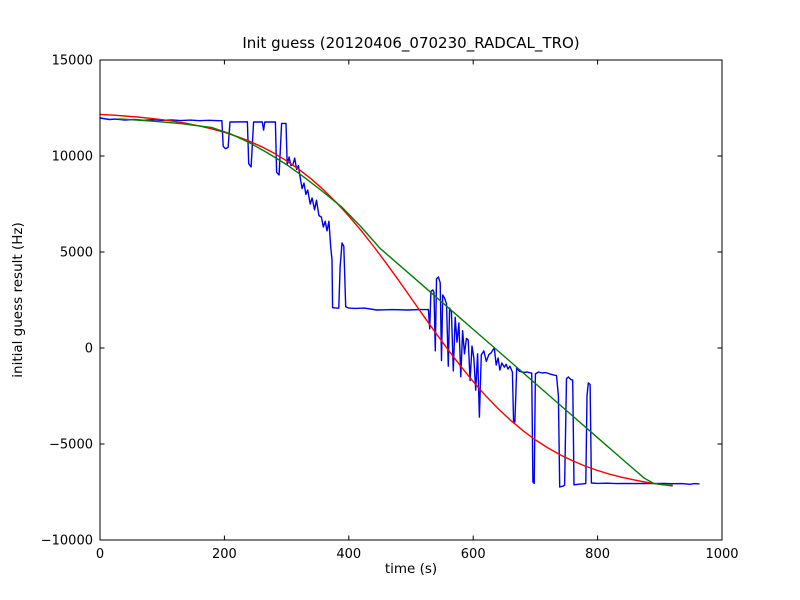 This screenshot has width=800, height=600. Describe the element at coordinates (721, 554) in the screenshot. I see `x-tick-label: 1000` at that location.